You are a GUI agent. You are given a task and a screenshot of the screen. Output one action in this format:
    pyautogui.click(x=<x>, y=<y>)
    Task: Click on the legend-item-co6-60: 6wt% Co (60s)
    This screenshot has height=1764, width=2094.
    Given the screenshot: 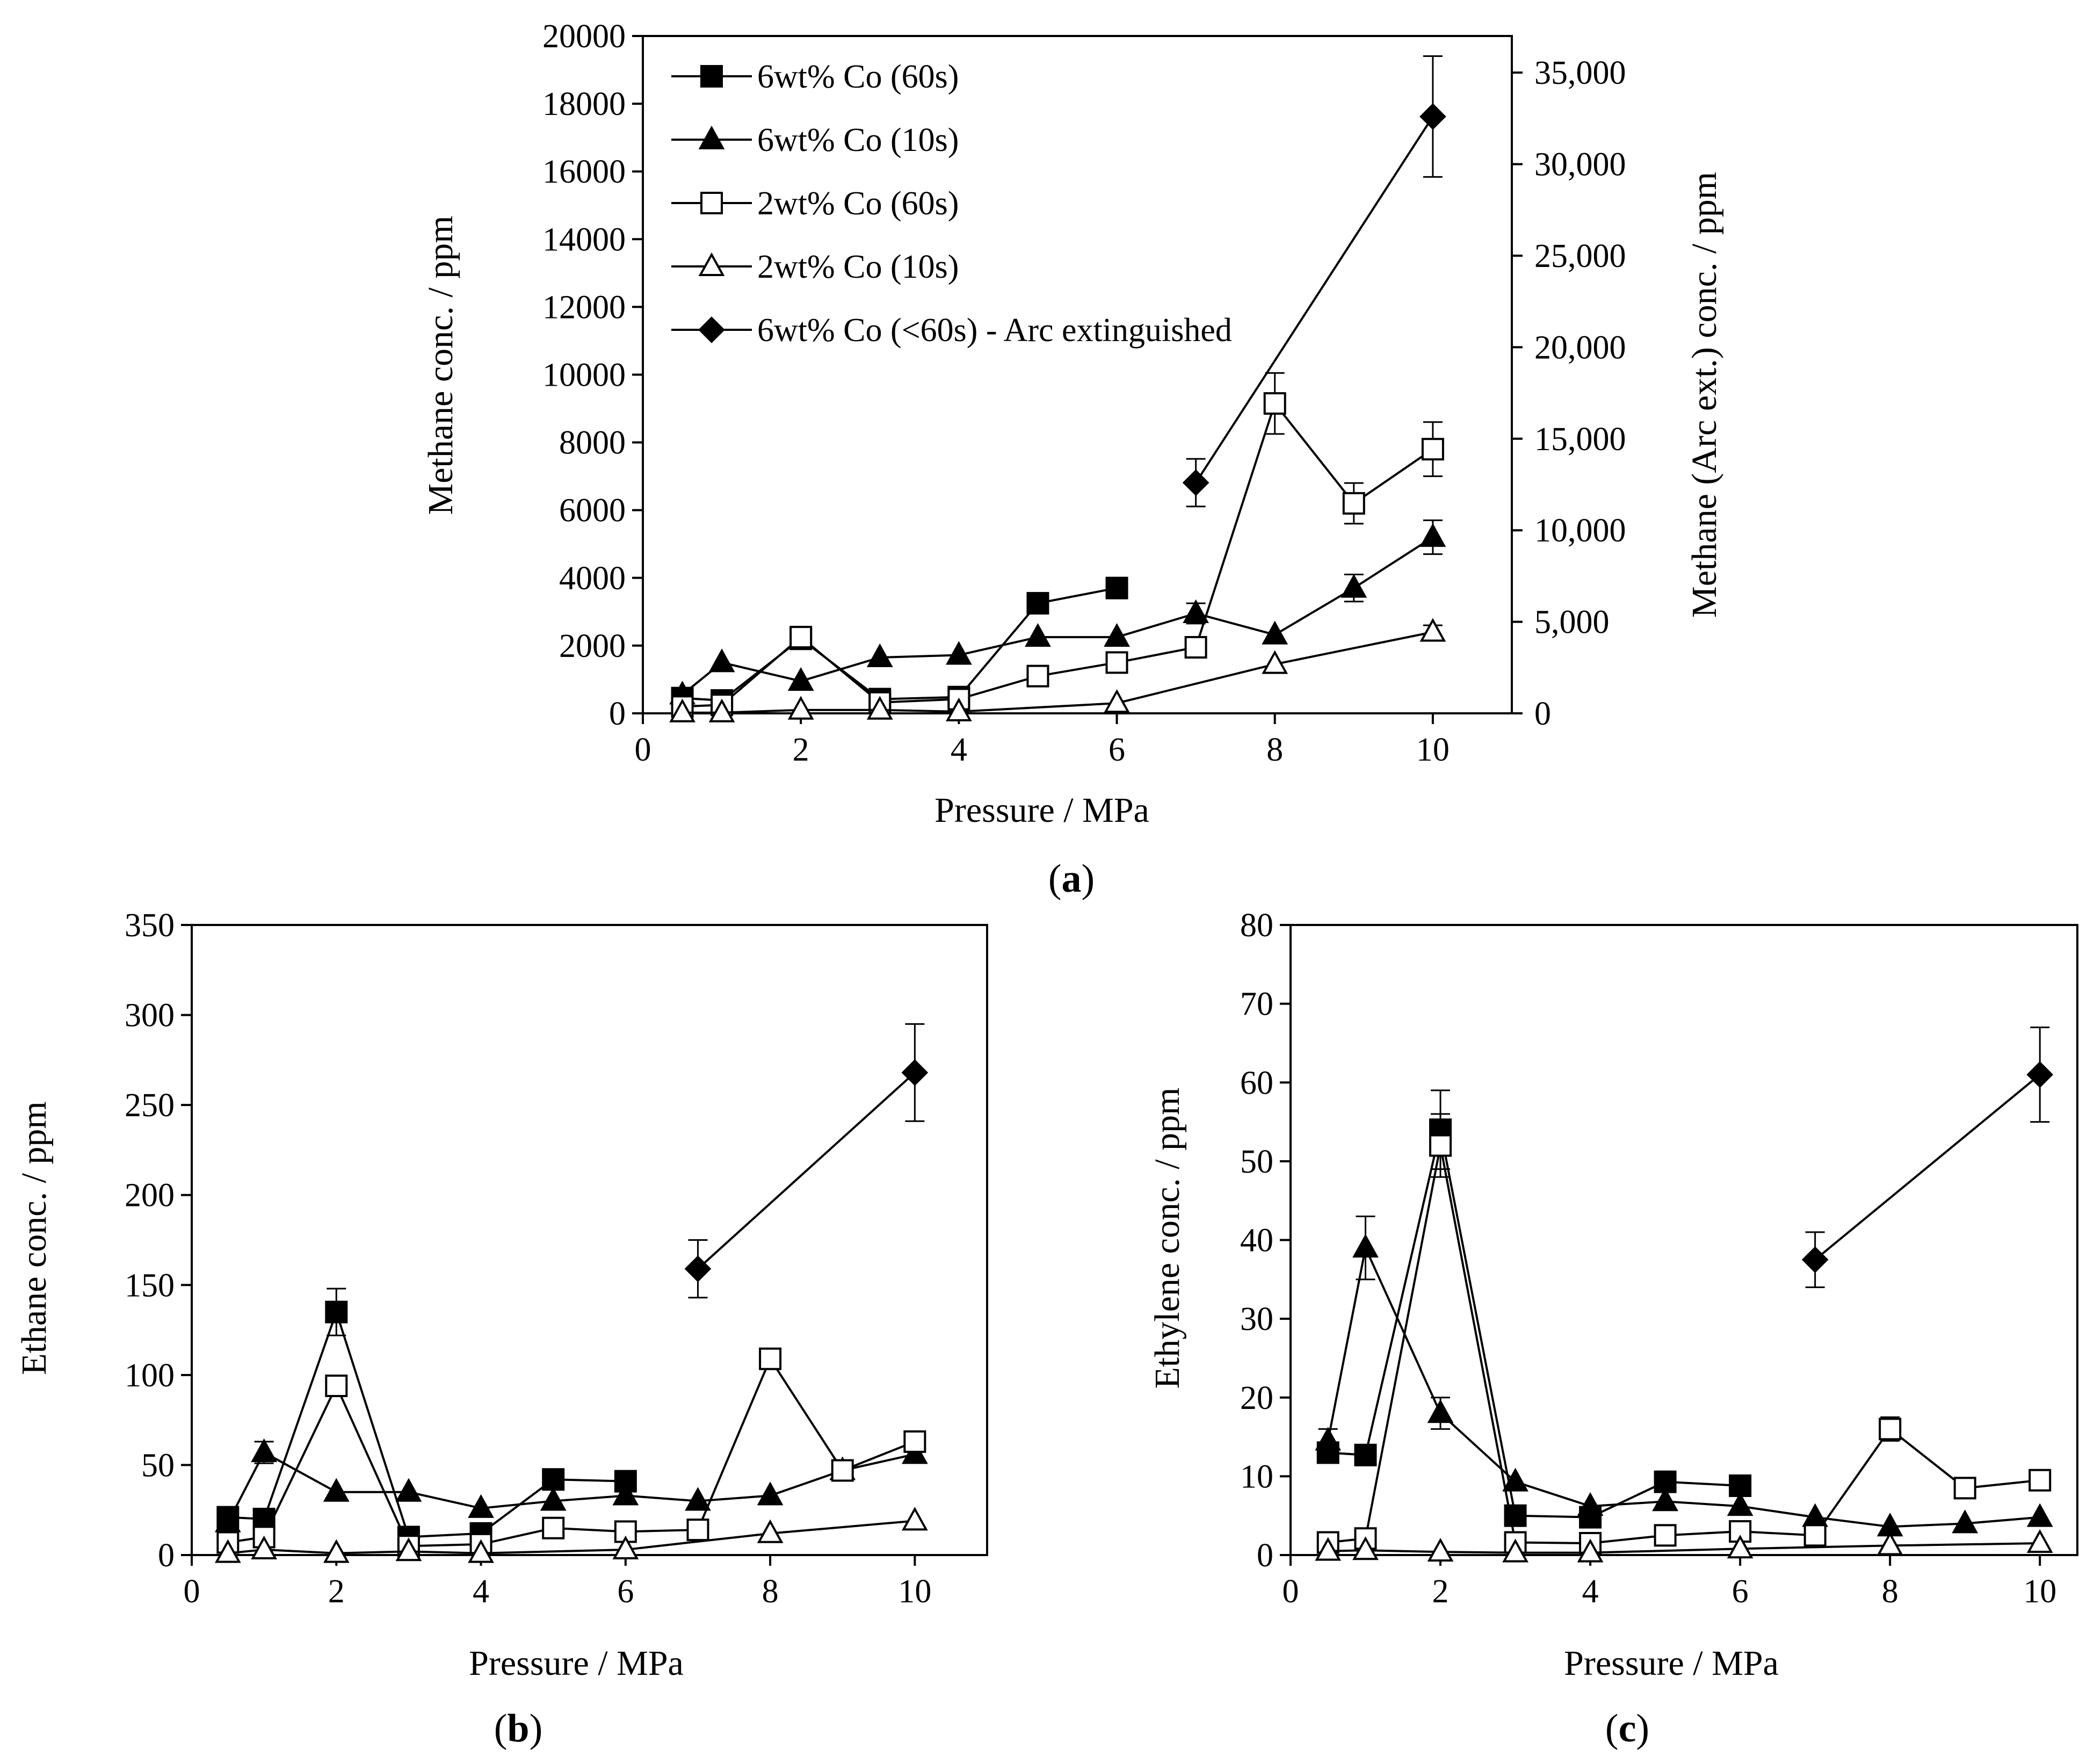 What is the action you would take?
    pyautogui.click(x=815, y=77)
    